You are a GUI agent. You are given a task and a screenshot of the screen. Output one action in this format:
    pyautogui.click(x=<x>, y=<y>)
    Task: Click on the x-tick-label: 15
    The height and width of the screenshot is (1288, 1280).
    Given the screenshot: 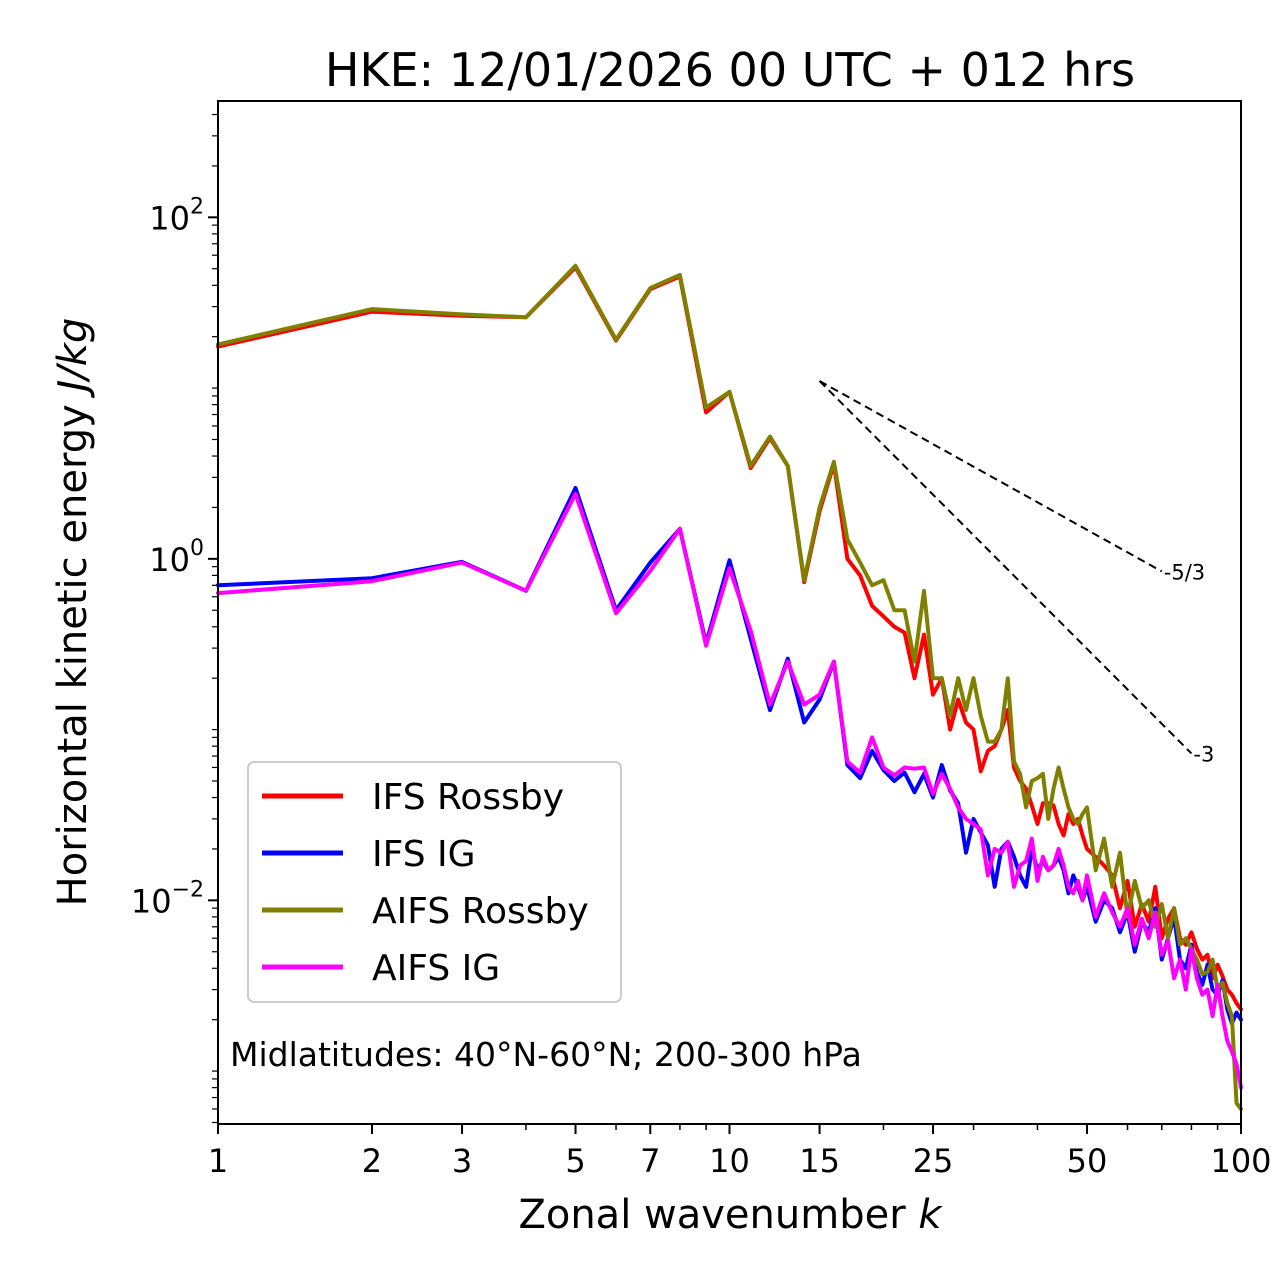 What is the action you would take?
    pyautogui.click(x=819, y=1161)
    